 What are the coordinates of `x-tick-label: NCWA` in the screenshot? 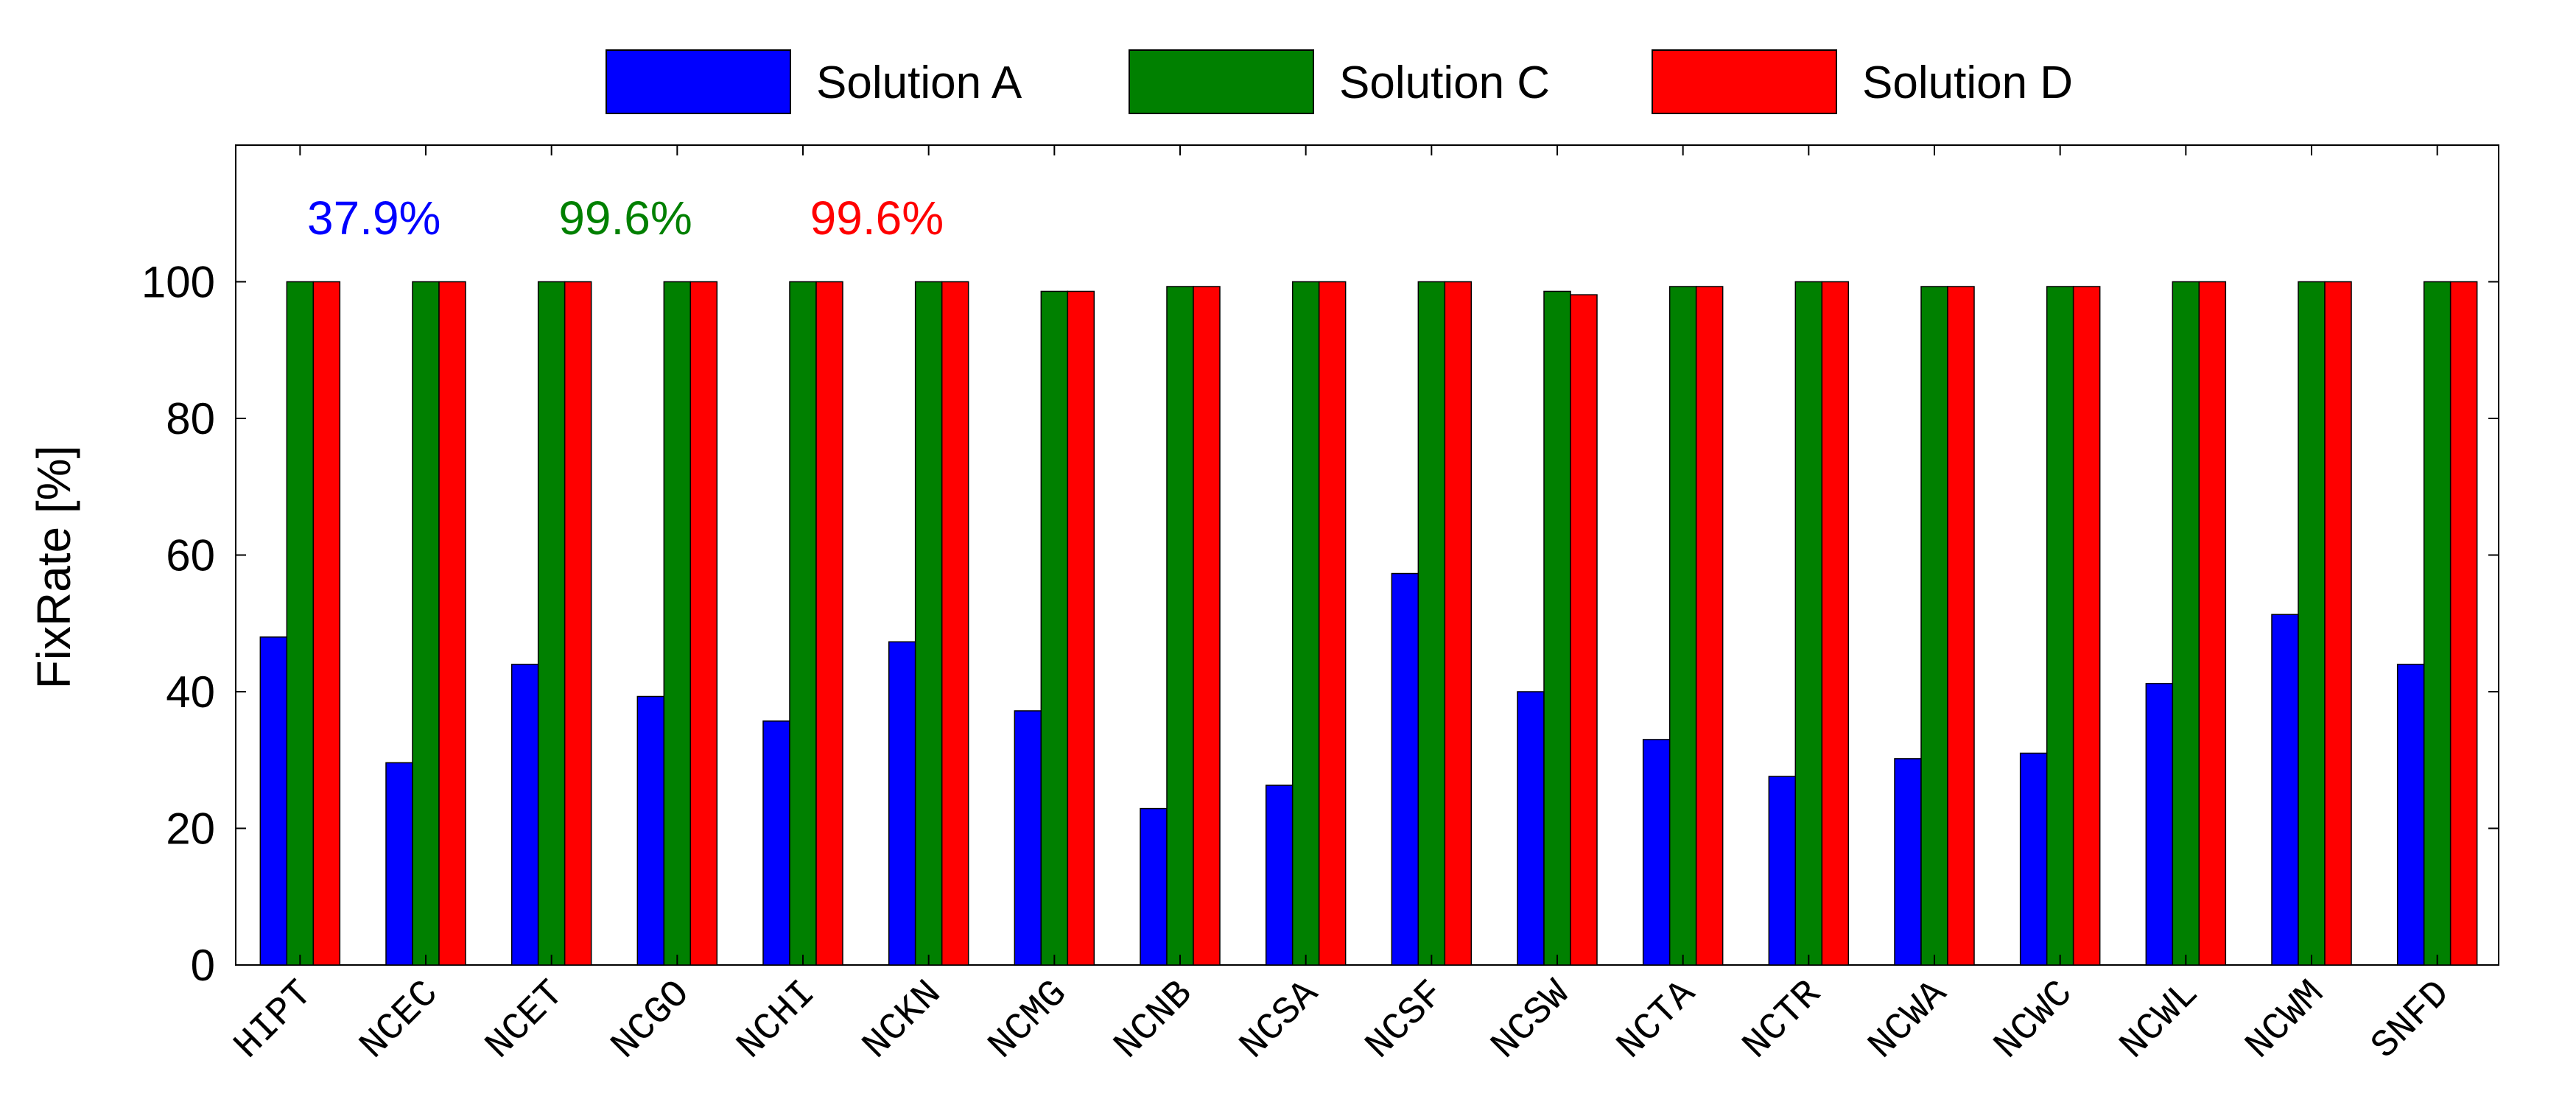 It's located at (1908, 1020).